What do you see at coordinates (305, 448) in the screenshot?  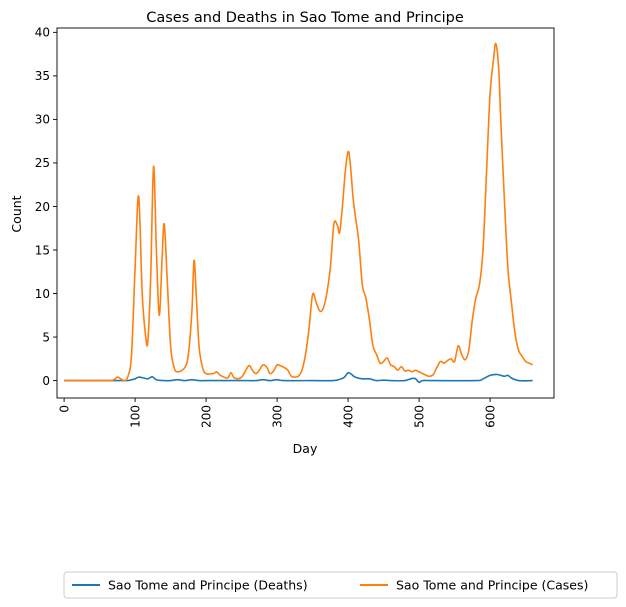 I see `x-axis-label: Day` at bounding box center [305, 448].